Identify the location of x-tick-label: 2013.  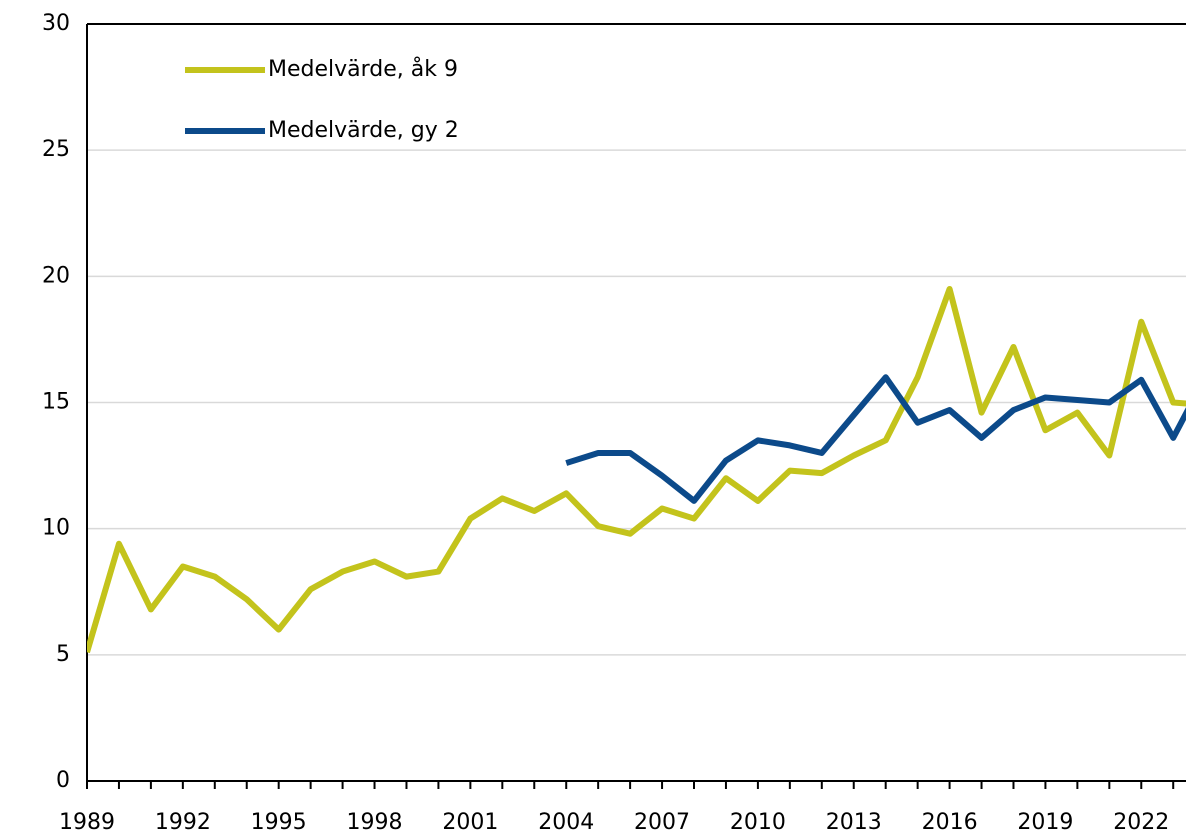
(854, 822).